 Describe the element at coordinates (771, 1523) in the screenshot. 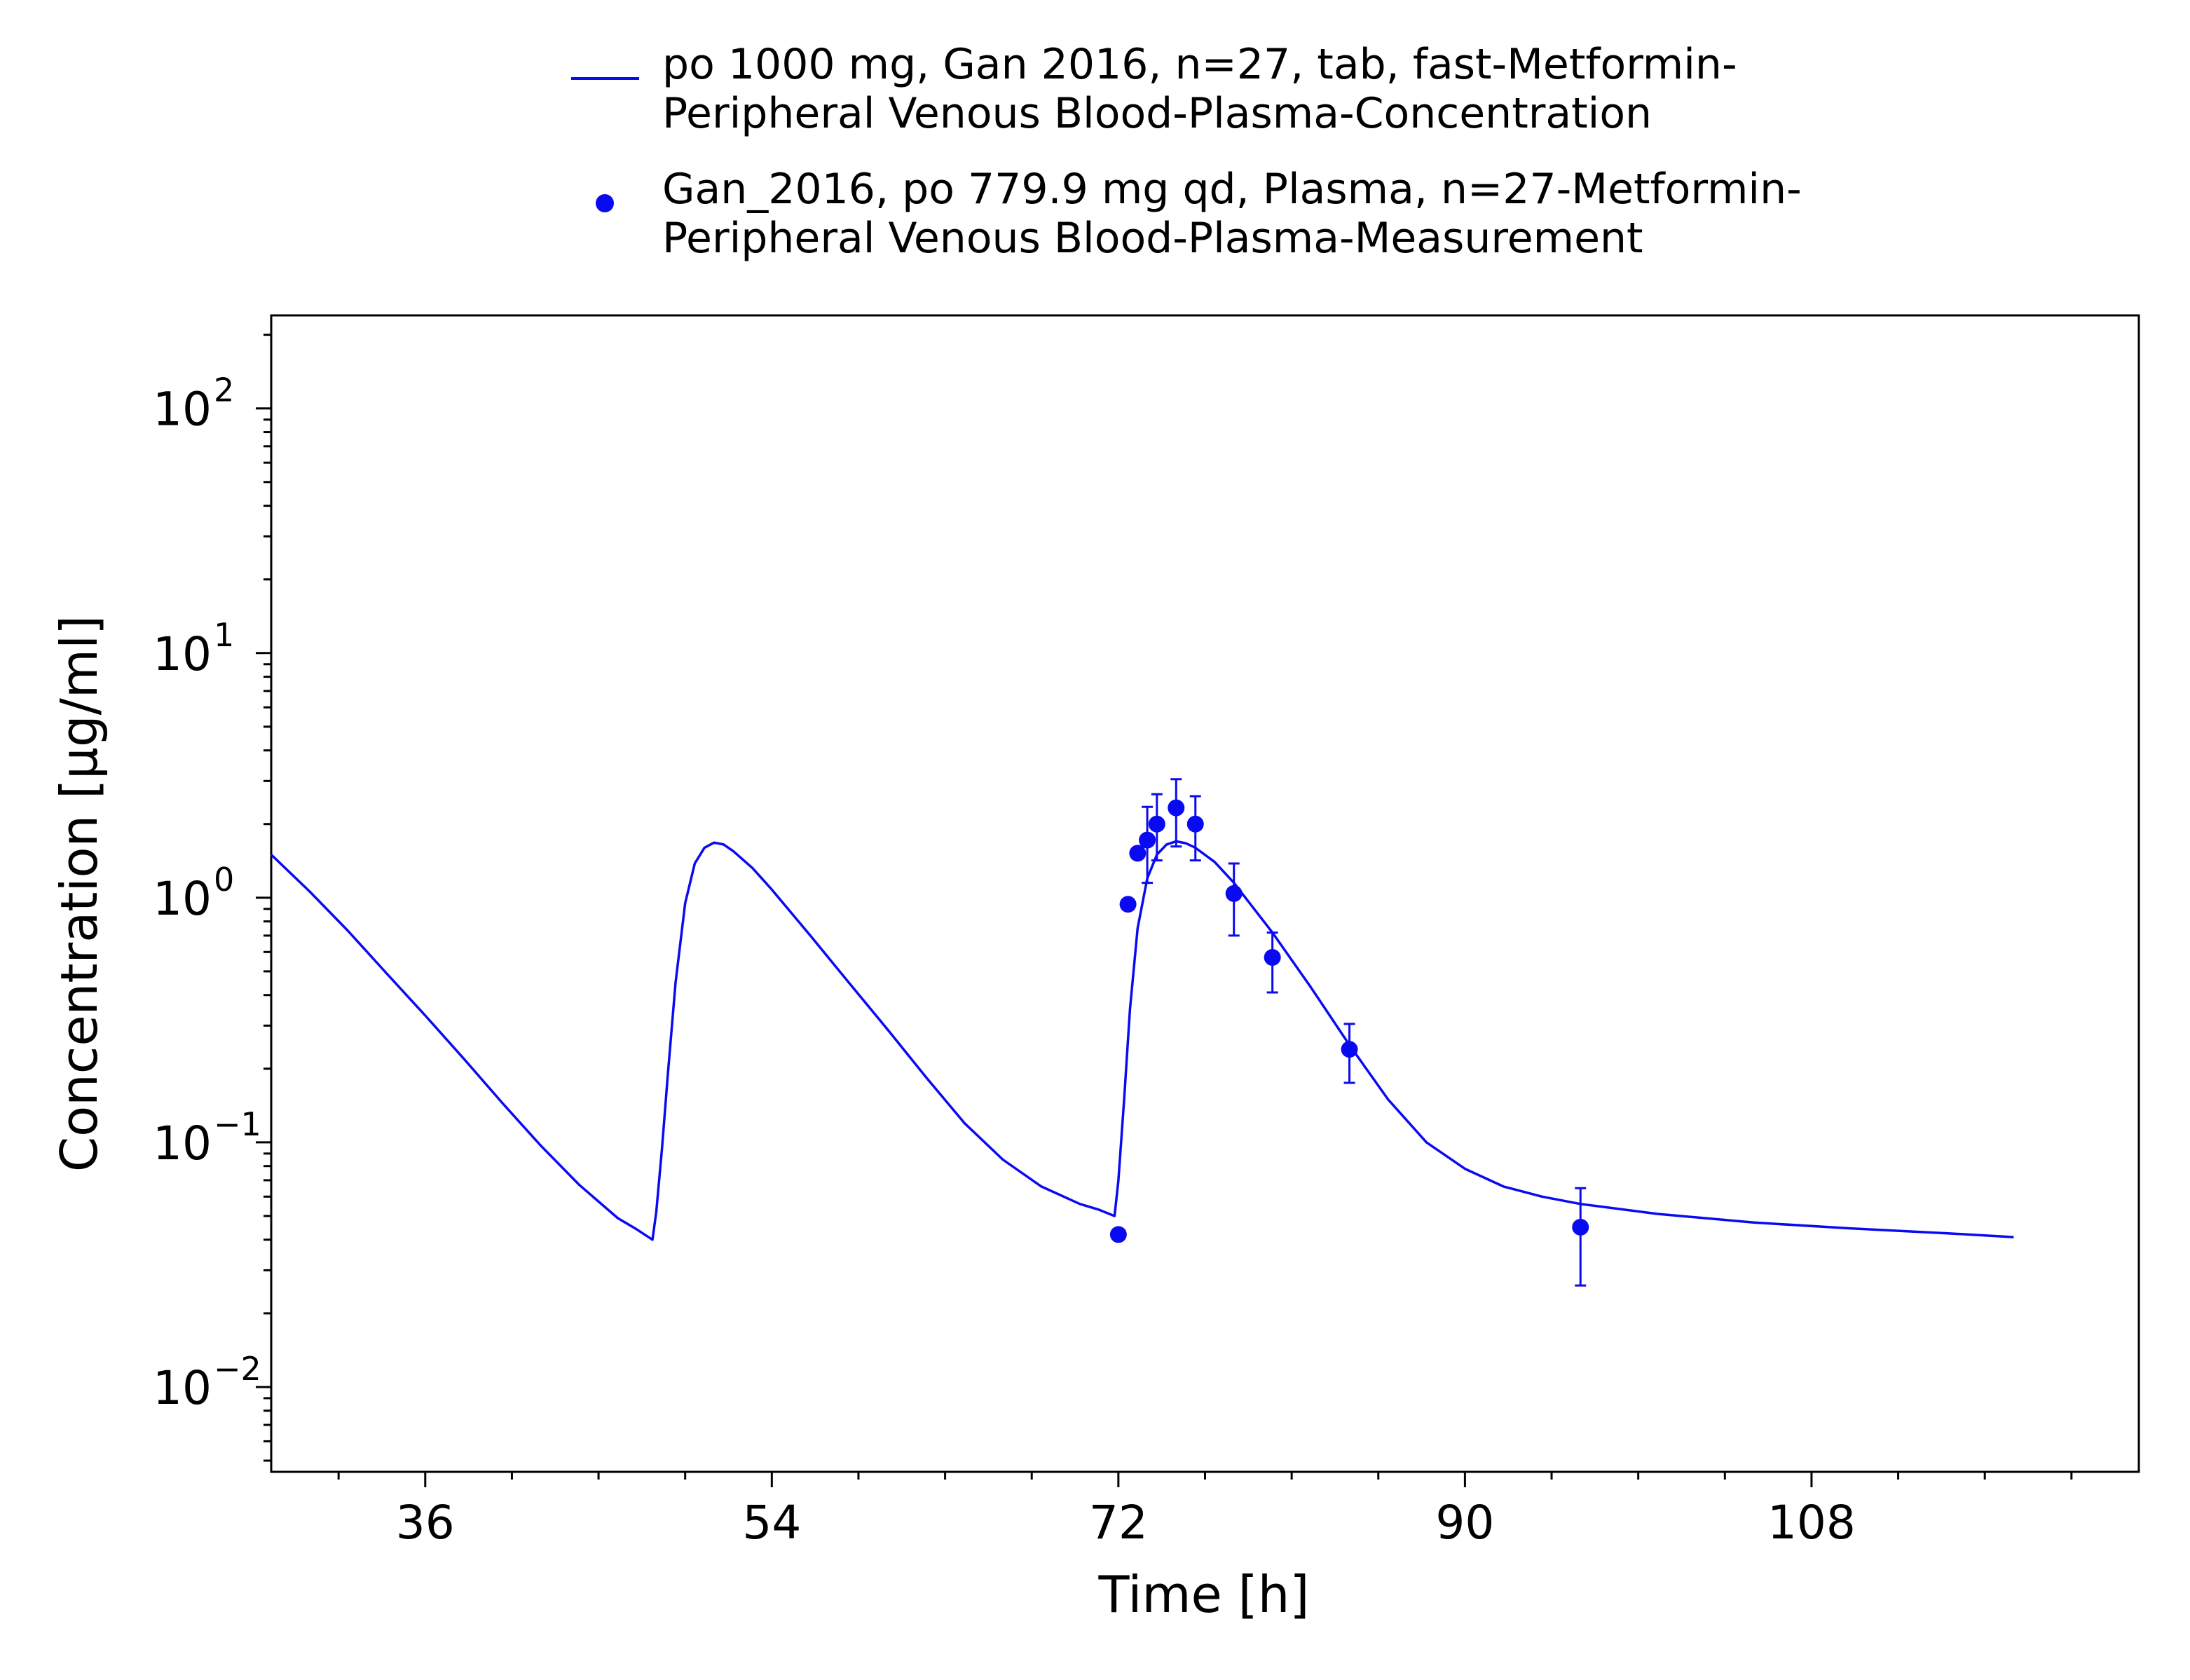

I see `x-tick-label: 54` at that location.